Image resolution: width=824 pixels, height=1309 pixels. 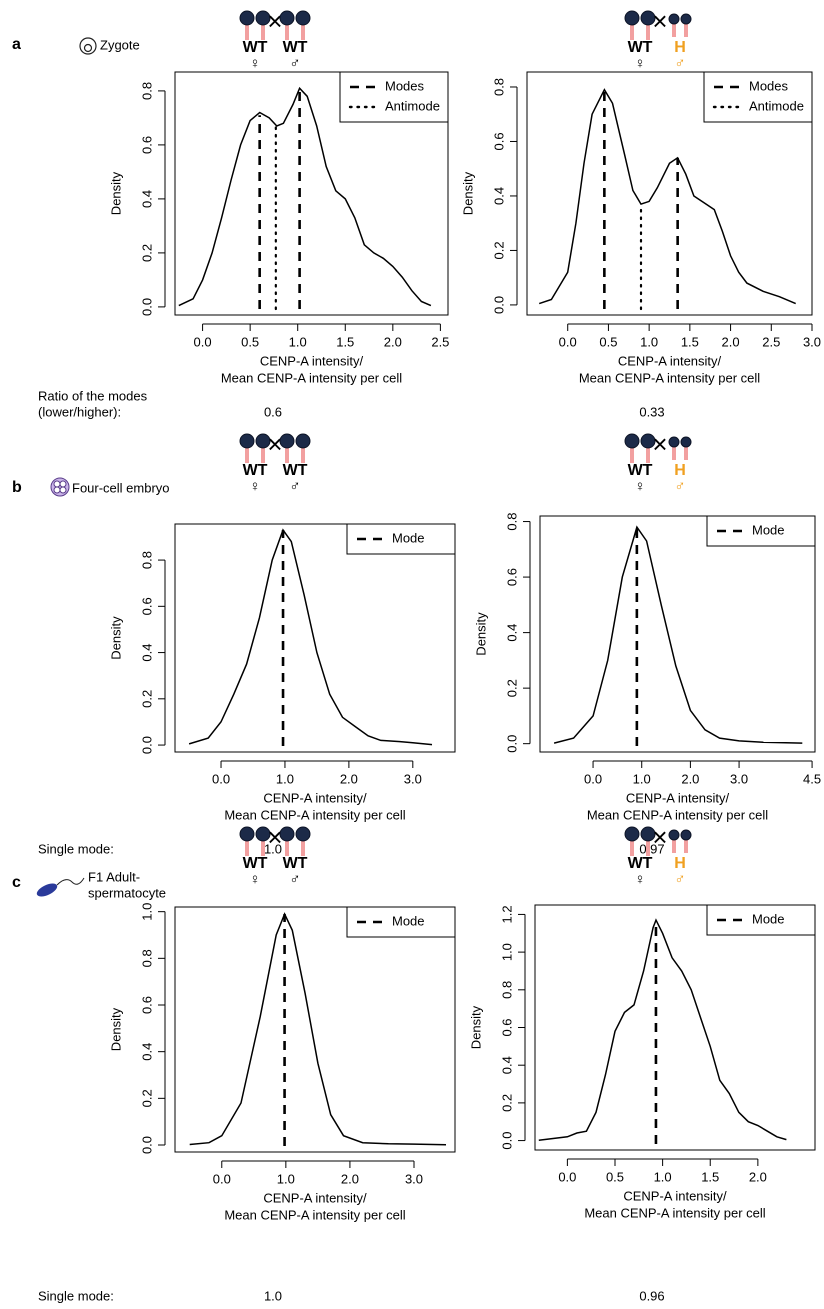 I want to click on y-tick-label: 1.2, so click(x=506, y=914).